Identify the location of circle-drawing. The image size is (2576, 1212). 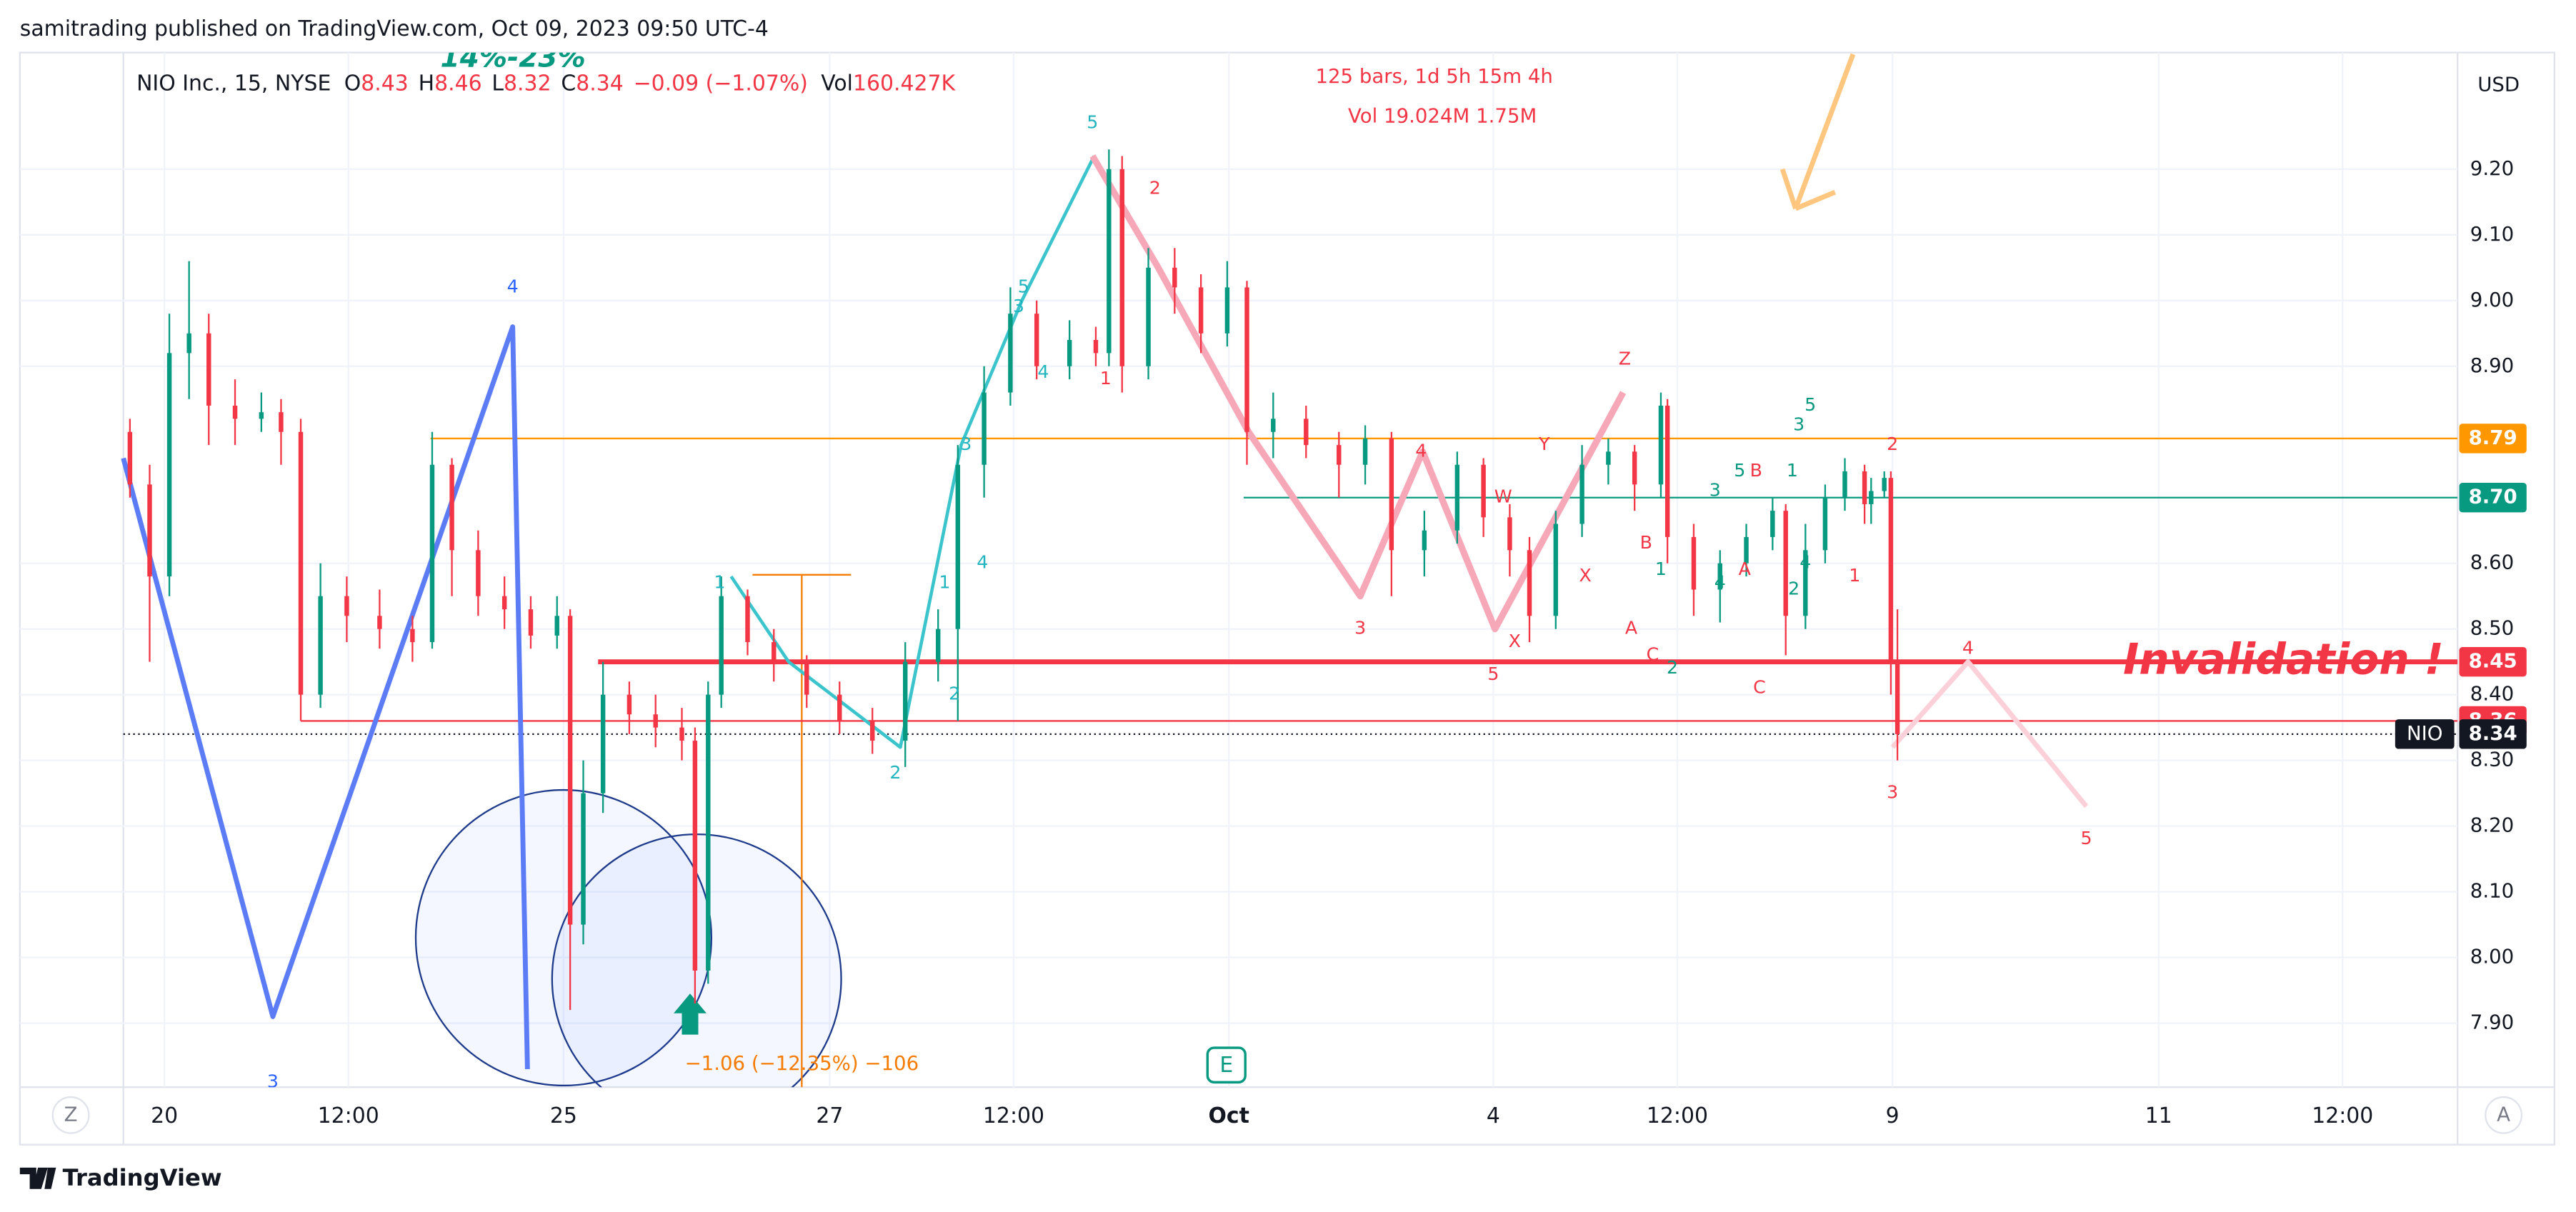
(563, 937).